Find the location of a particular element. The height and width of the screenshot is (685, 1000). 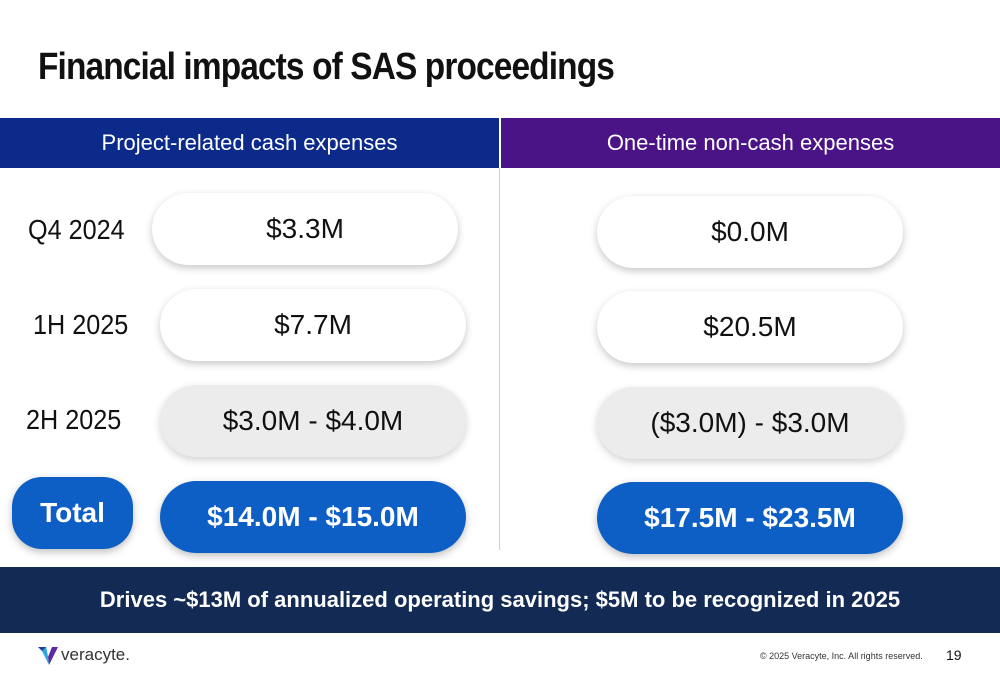

page-number: 19 is located at coordinates (954, 655).